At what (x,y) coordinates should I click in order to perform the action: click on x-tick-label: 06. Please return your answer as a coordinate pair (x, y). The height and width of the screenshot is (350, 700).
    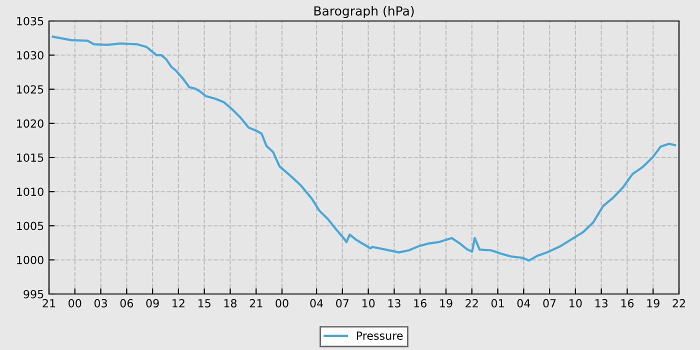
    Looking at the image, I should click on (127, 303).